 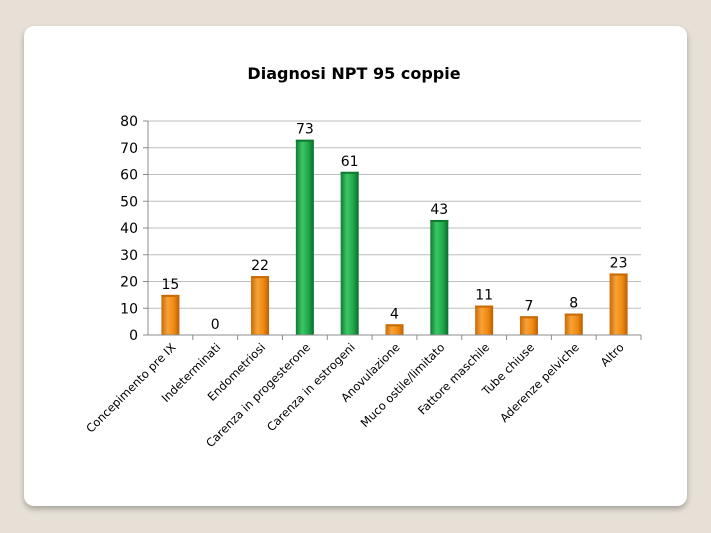 What do you see at coordinates (129, 149) in the screenshot?
I see `y-tick-label: 70` at bounding box center [129, 149].